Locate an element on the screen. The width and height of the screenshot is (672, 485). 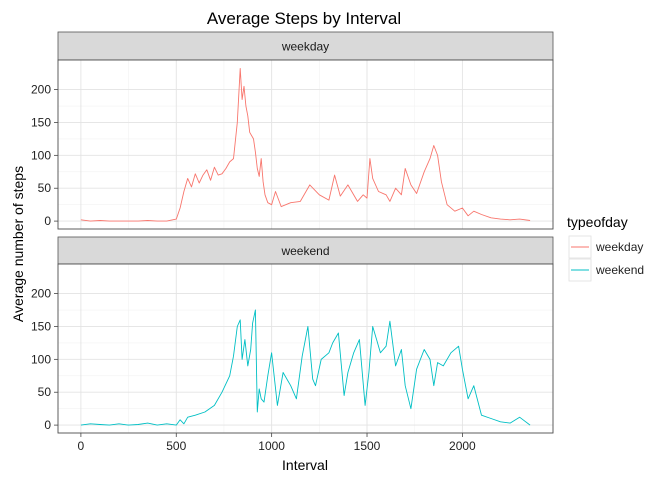
legend-item-weekend: weekend is located at coordinates (606, 270).